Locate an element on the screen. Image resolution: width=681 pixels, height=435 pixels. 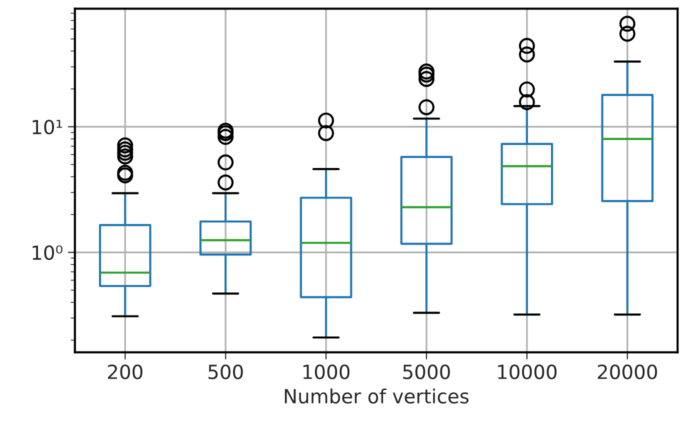
x-tick-label: 5000 is located at coordinates (426, 372).